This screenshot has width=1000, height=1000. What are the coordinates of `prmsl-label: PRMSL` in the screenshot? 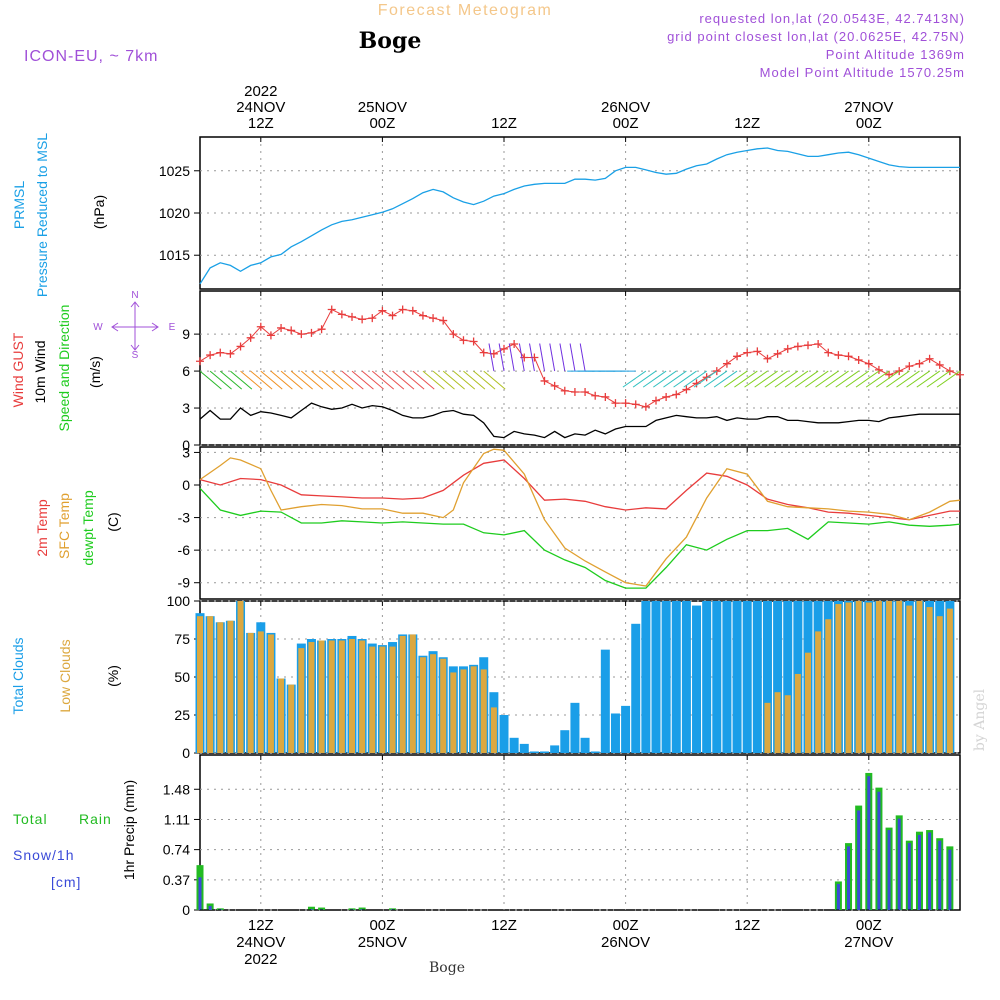 It's located at (19, 205).